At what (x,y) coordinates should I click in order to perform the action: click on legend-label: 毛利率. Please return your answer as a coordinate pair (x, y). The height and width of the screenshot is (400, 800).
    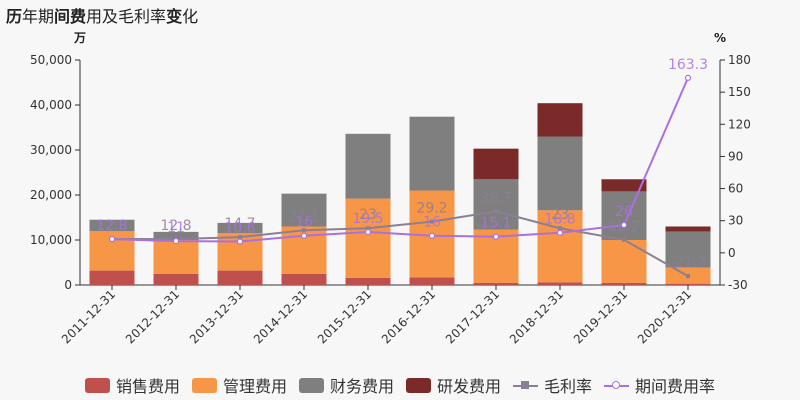
    Looking at the image, I should click on (568, 386).